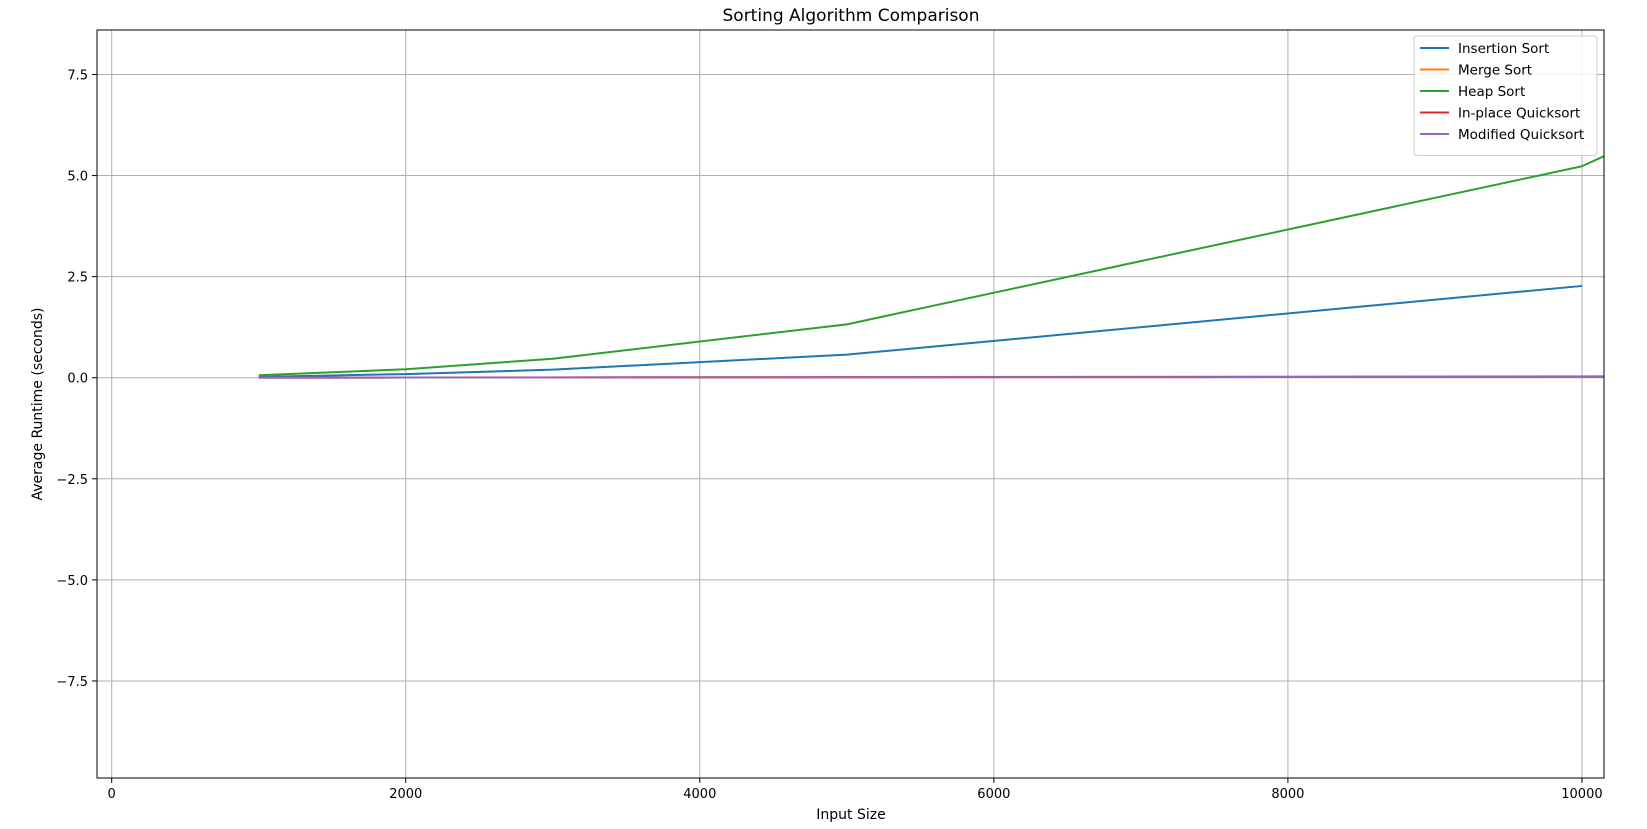 Image resolution: width=1647 pixels, height=829 pixels. I want to click on y-tick-label: 7.5, so click(77, 75).